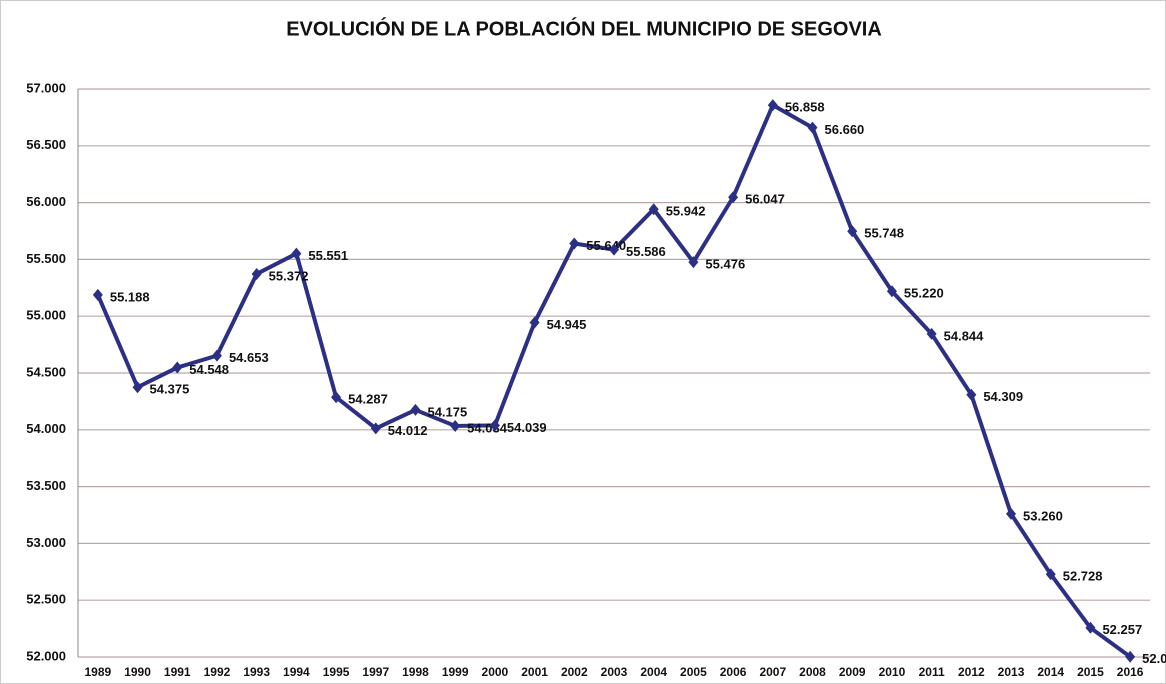  I want to click on x-tick-label: 2013, so click(1011, 672).